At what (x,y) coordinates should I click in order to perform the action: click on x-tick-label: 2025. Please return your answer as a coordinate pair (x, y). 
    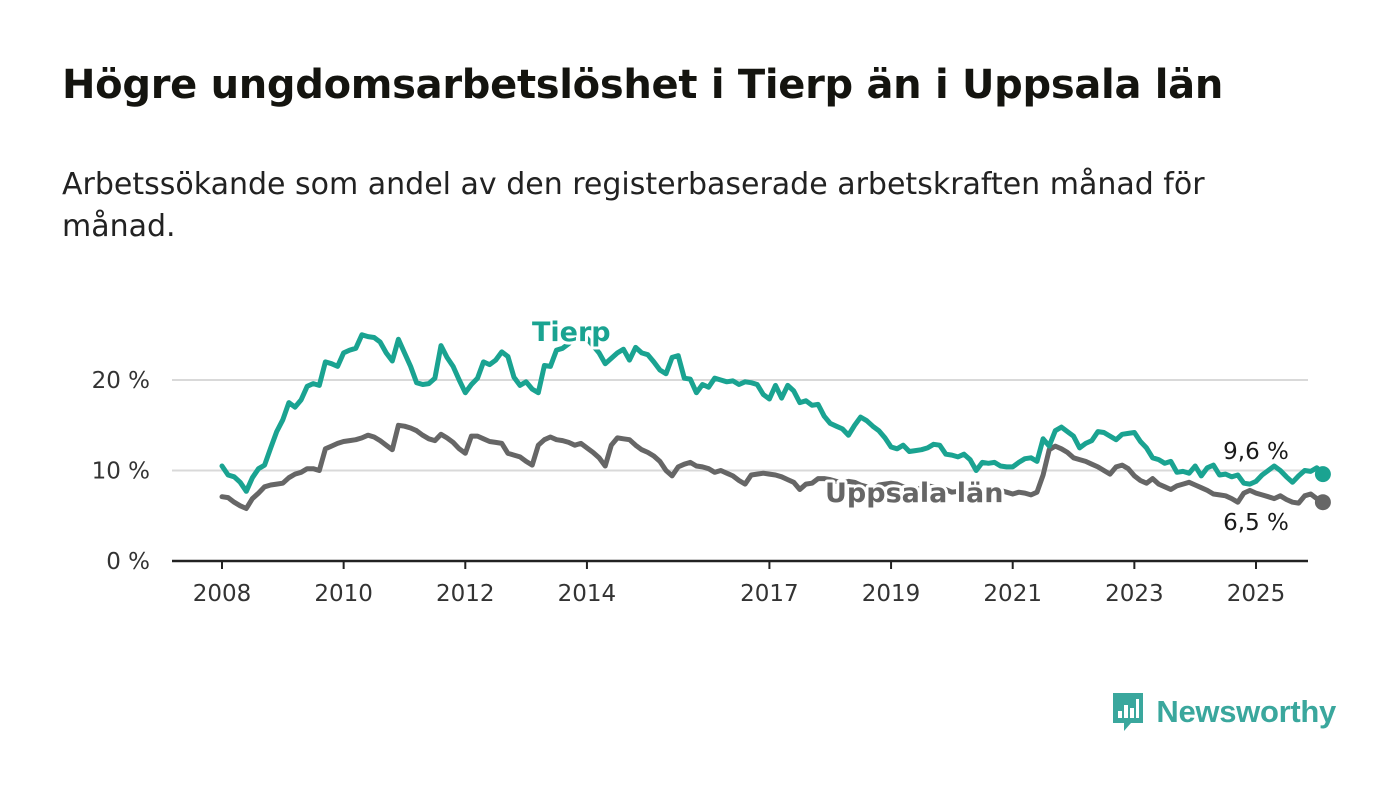
    Looking at the image, I should click on (1256, 594).